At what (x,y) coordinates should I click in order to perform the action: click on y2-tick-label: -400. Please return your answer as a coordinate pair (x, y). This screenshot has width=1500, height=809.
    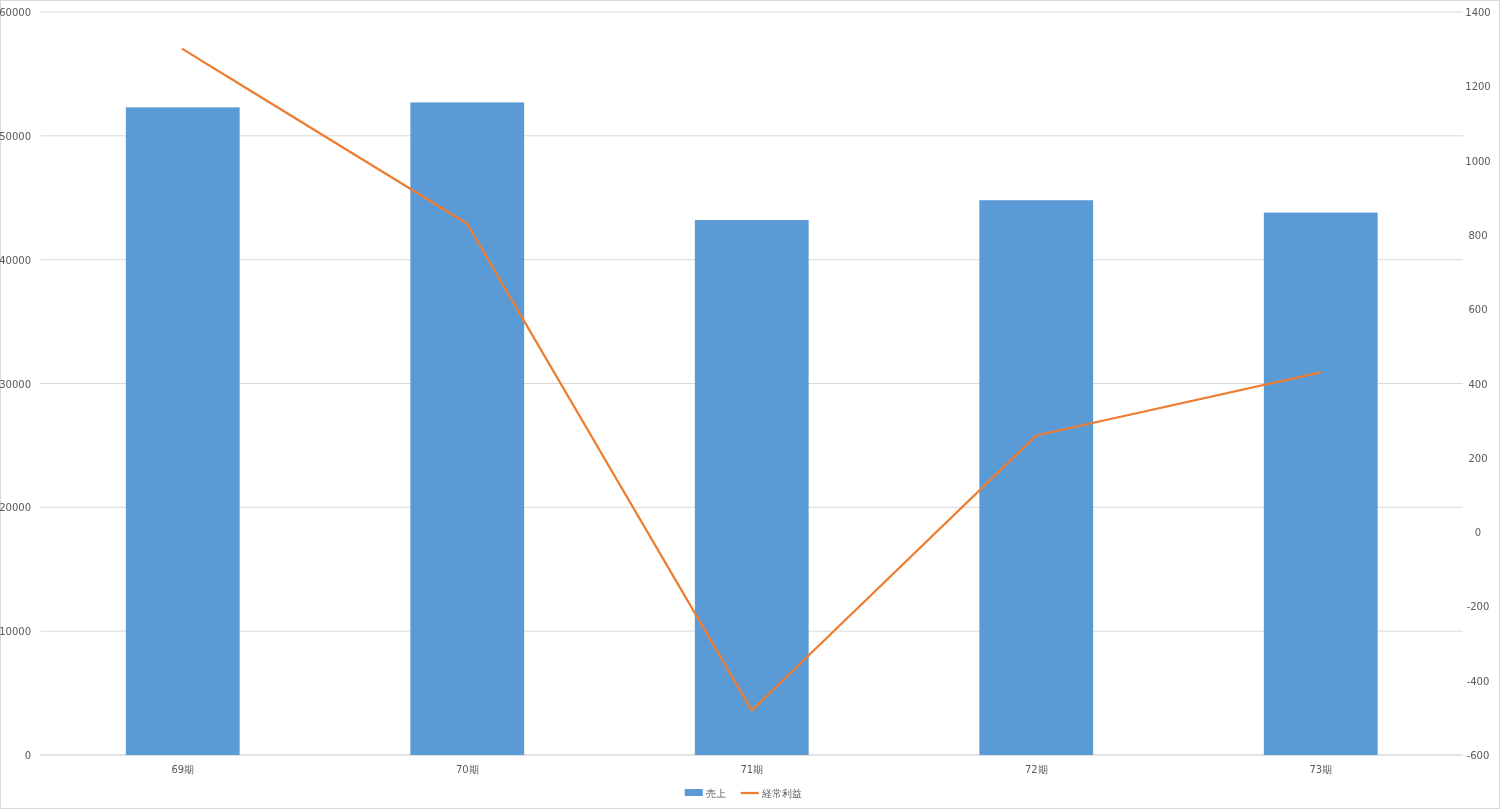
    Looking at the image, I should click on (1478, 681).